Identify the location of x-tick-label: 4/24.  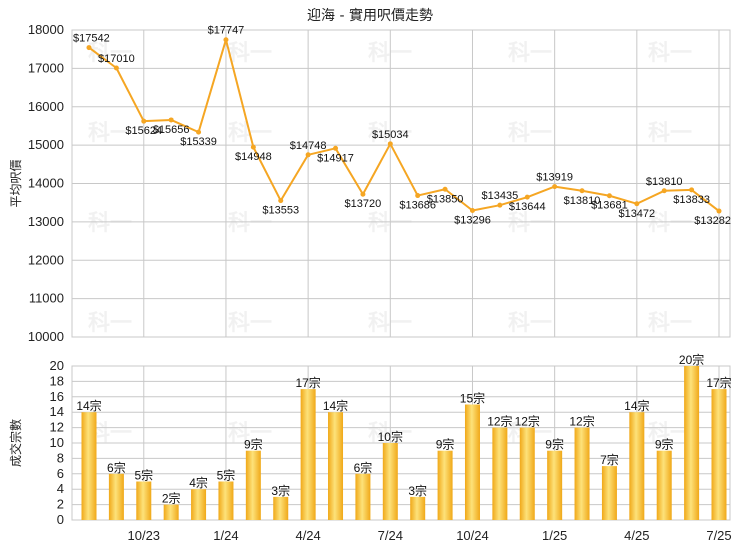
(307, 535).